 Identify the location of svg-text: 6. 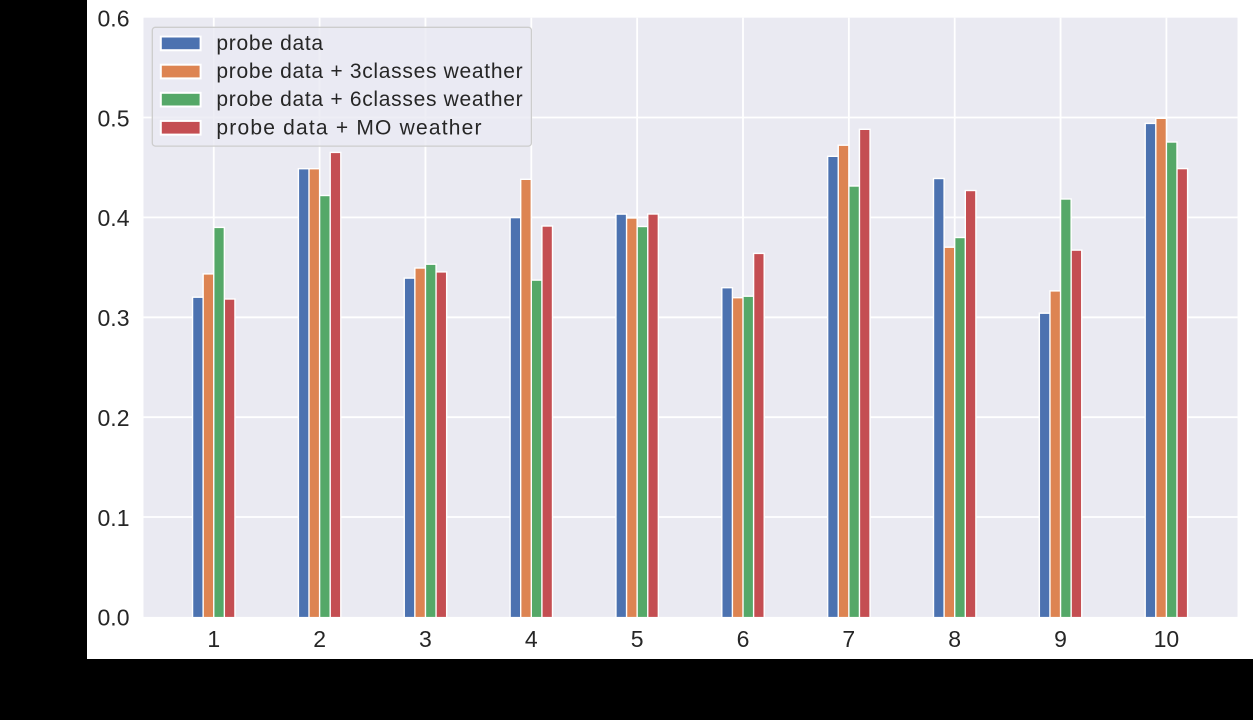
(743, 639).